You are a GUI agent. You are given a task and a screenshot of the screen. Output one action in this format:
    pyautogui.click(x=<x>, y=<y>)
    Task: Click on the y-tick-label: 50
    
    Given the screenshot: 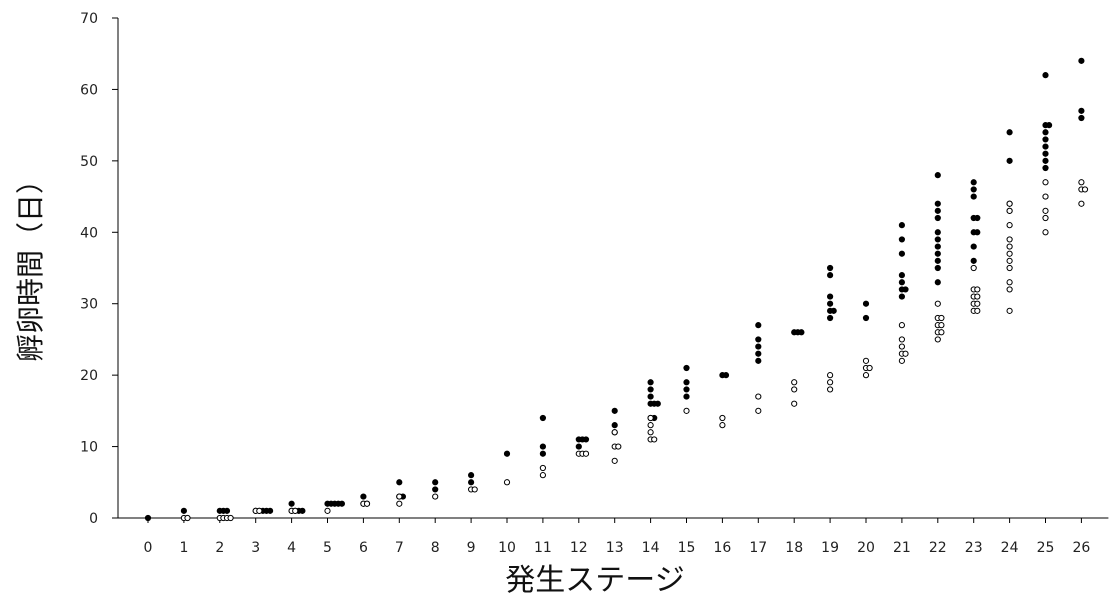 What is the action you would take?
    pyautogui.click(x=89, y=162)
    